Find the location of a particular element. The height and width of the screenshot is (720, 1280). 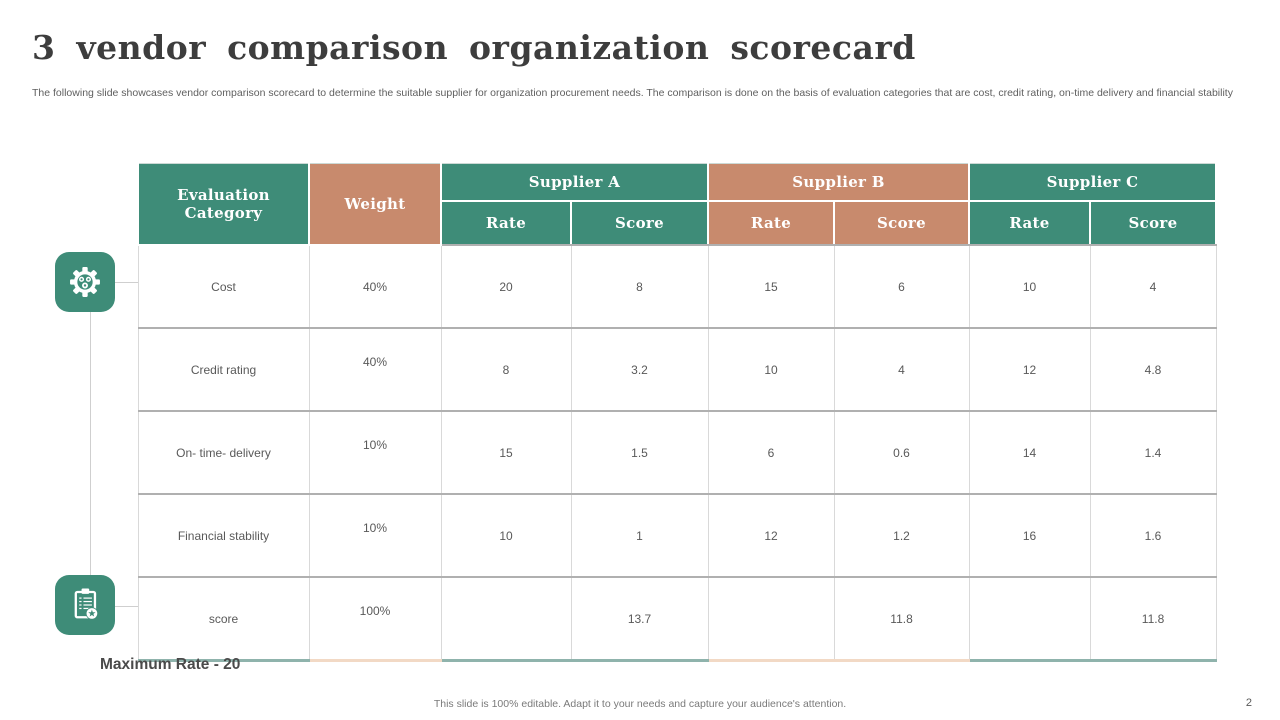

table-row-cost: Cost 40% 20 8 15 6 10 4 is located at coordinates (677, 286).